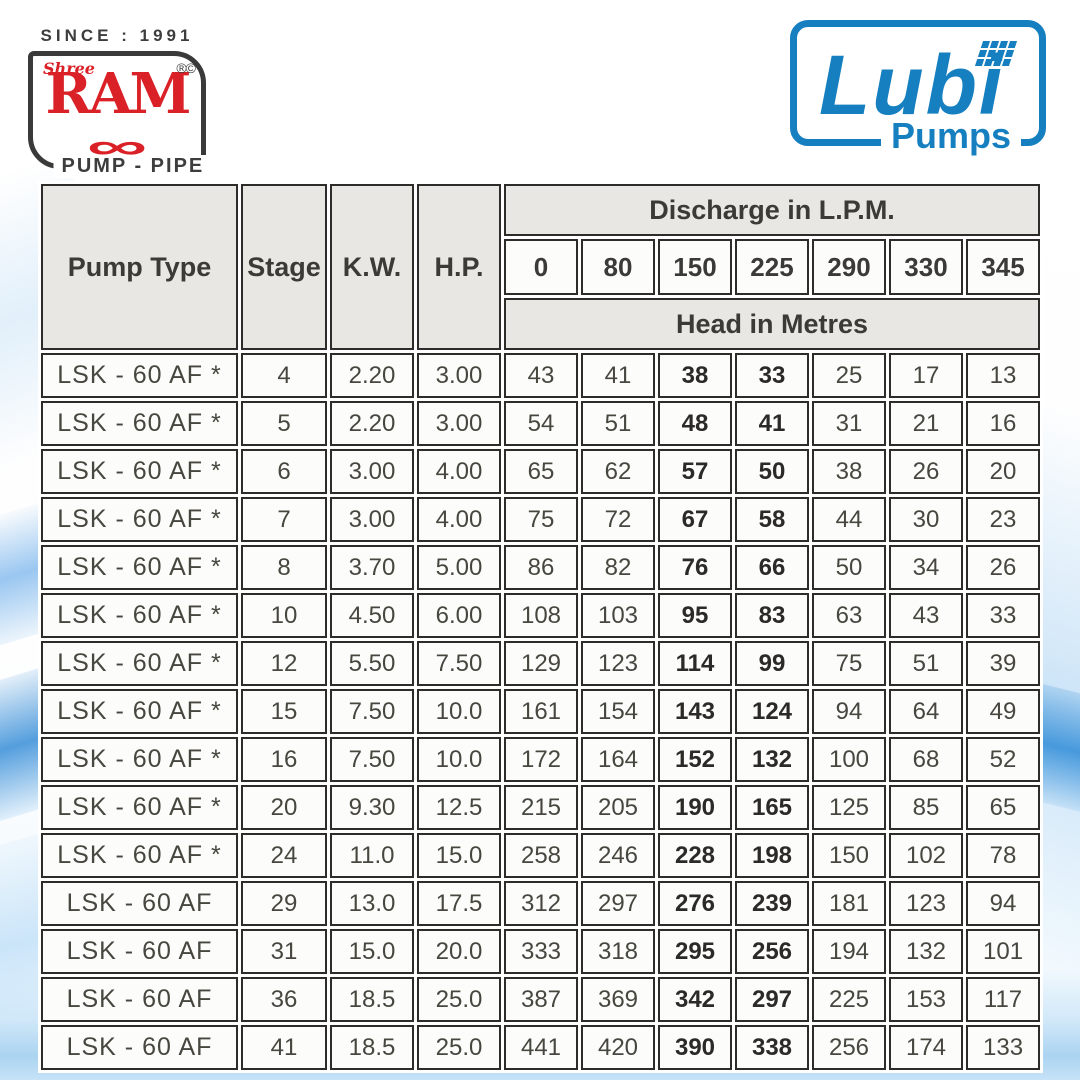 The width and height of the screenshot is (1080, 1080). Describe the element at coordinates (284, 999) in the screenshot. I see `stage-cell: 36` at that location.